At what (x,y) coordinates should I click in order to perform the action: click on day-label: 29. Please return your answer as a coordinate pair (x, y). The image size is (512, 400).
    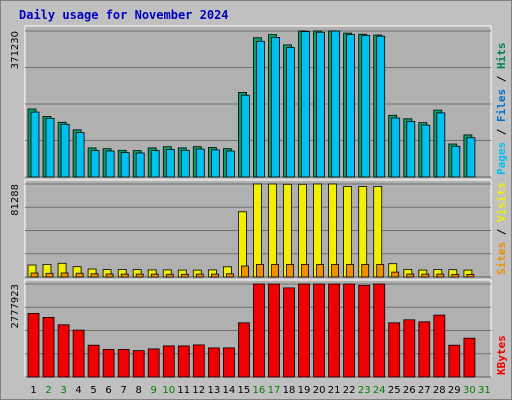
    Looking at the image, I should click on (454, 390).